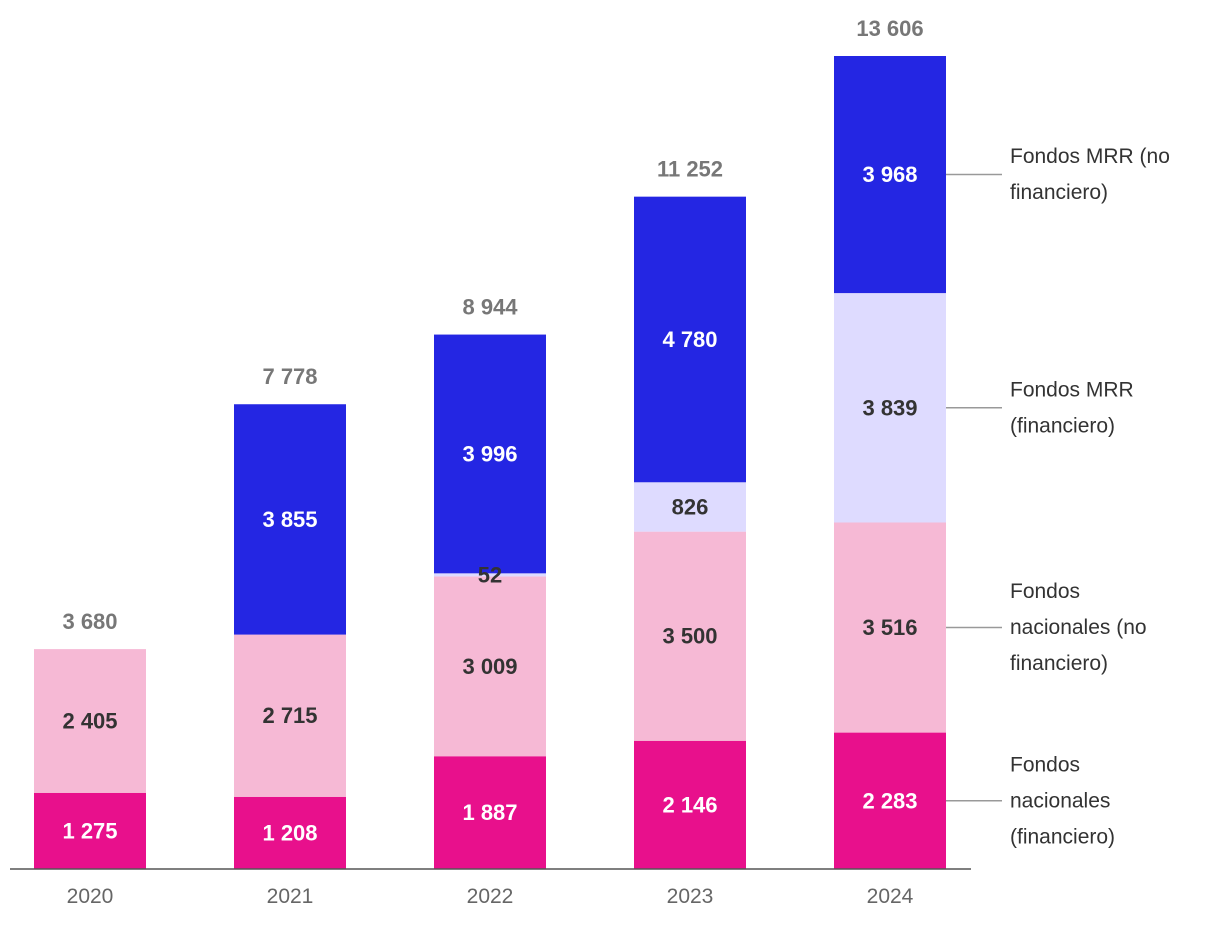 Image resolution: width=1220 pixels, height=938 pixels. I want to click on segment-value-label: 2 405, so click(89, 720).